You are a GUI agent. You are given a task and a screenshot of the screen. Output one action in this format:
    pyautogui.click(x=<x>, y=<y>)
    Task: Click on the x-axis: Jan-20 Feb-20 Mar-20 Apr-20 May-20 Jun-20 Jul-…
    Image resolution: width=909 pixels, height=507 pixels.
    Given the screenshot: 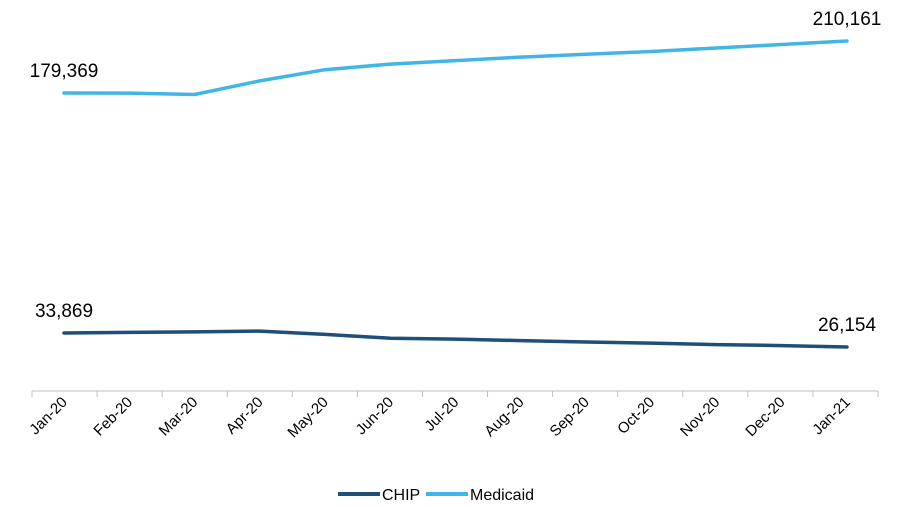 What is the action you would take?
    pyautogui.click(x=452, y=415)
    